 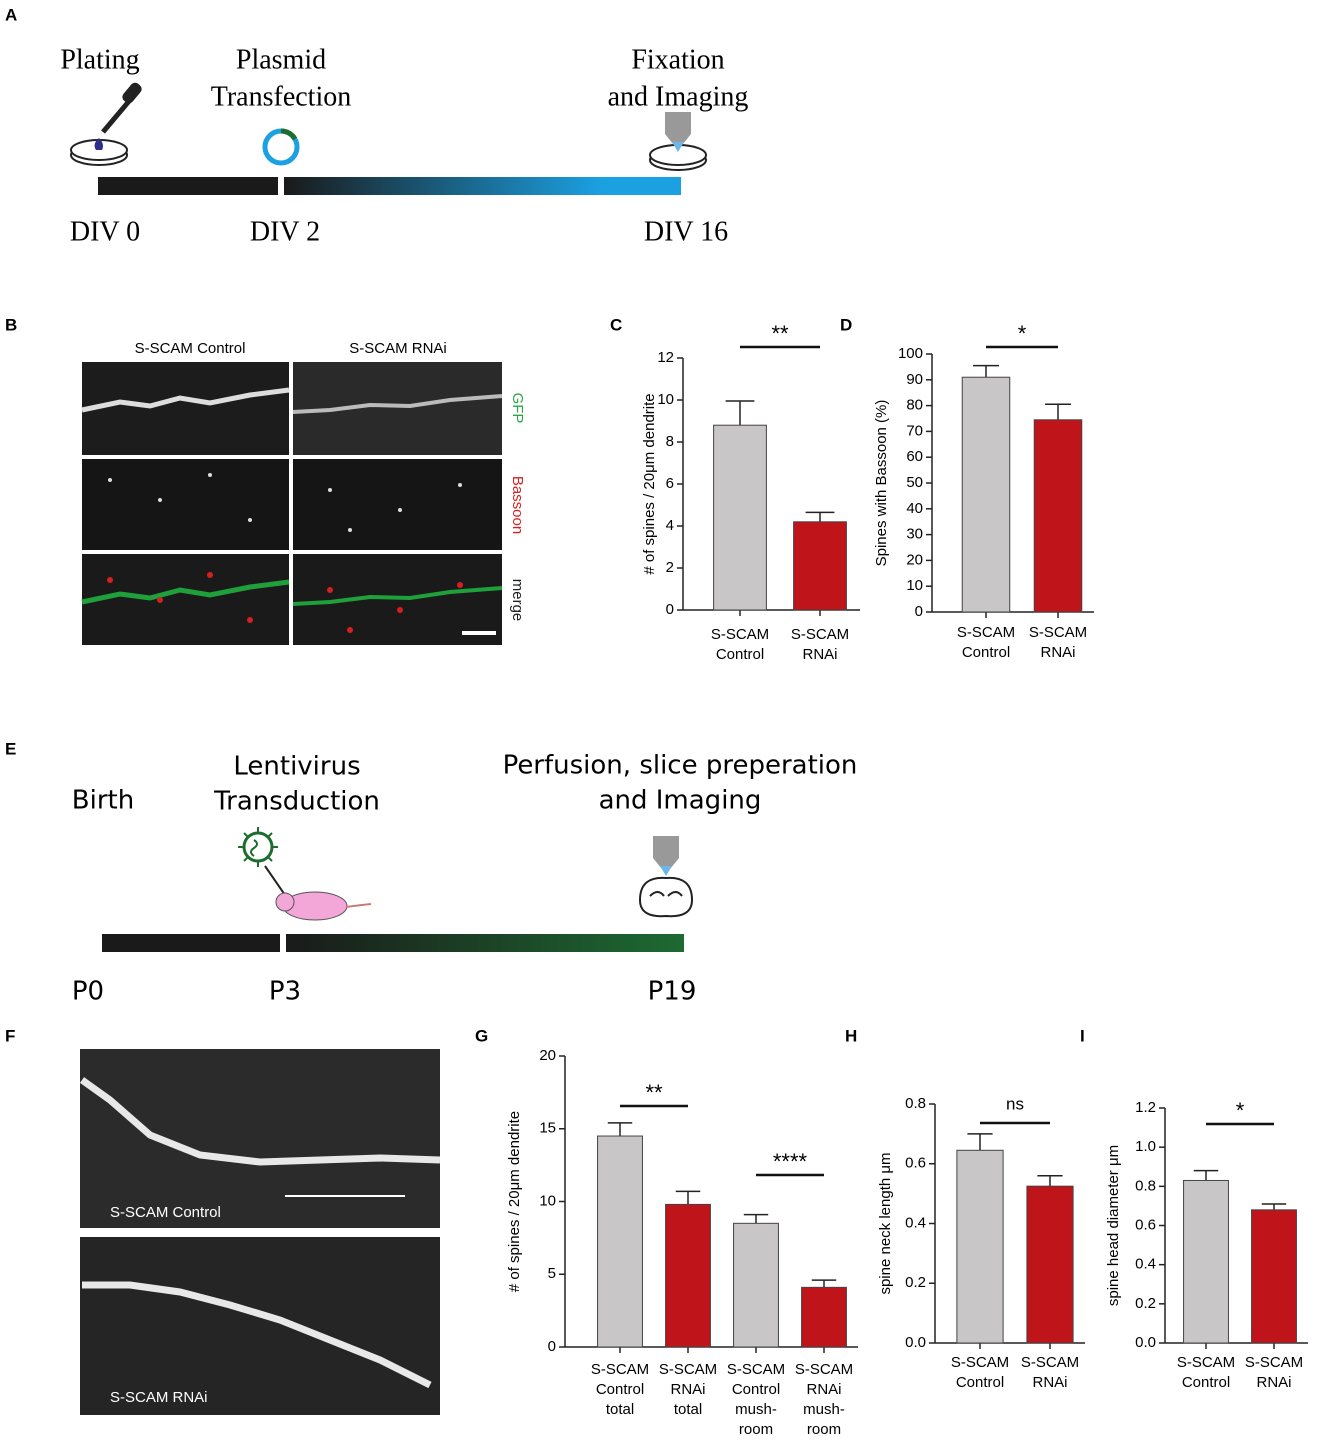 What do you see at coordinates (281, 59) in the screenshot?
I see `event-label: Plasmid` at bounding box center [281, 59].